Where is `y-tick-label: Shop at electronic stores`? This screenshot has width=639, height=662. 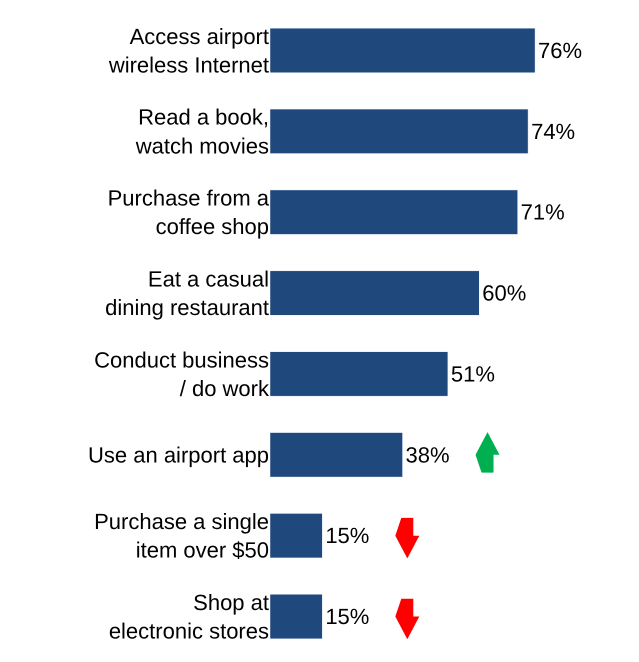 y-tick-label: Shop at electronic stores is located at coordinates (188, 617).